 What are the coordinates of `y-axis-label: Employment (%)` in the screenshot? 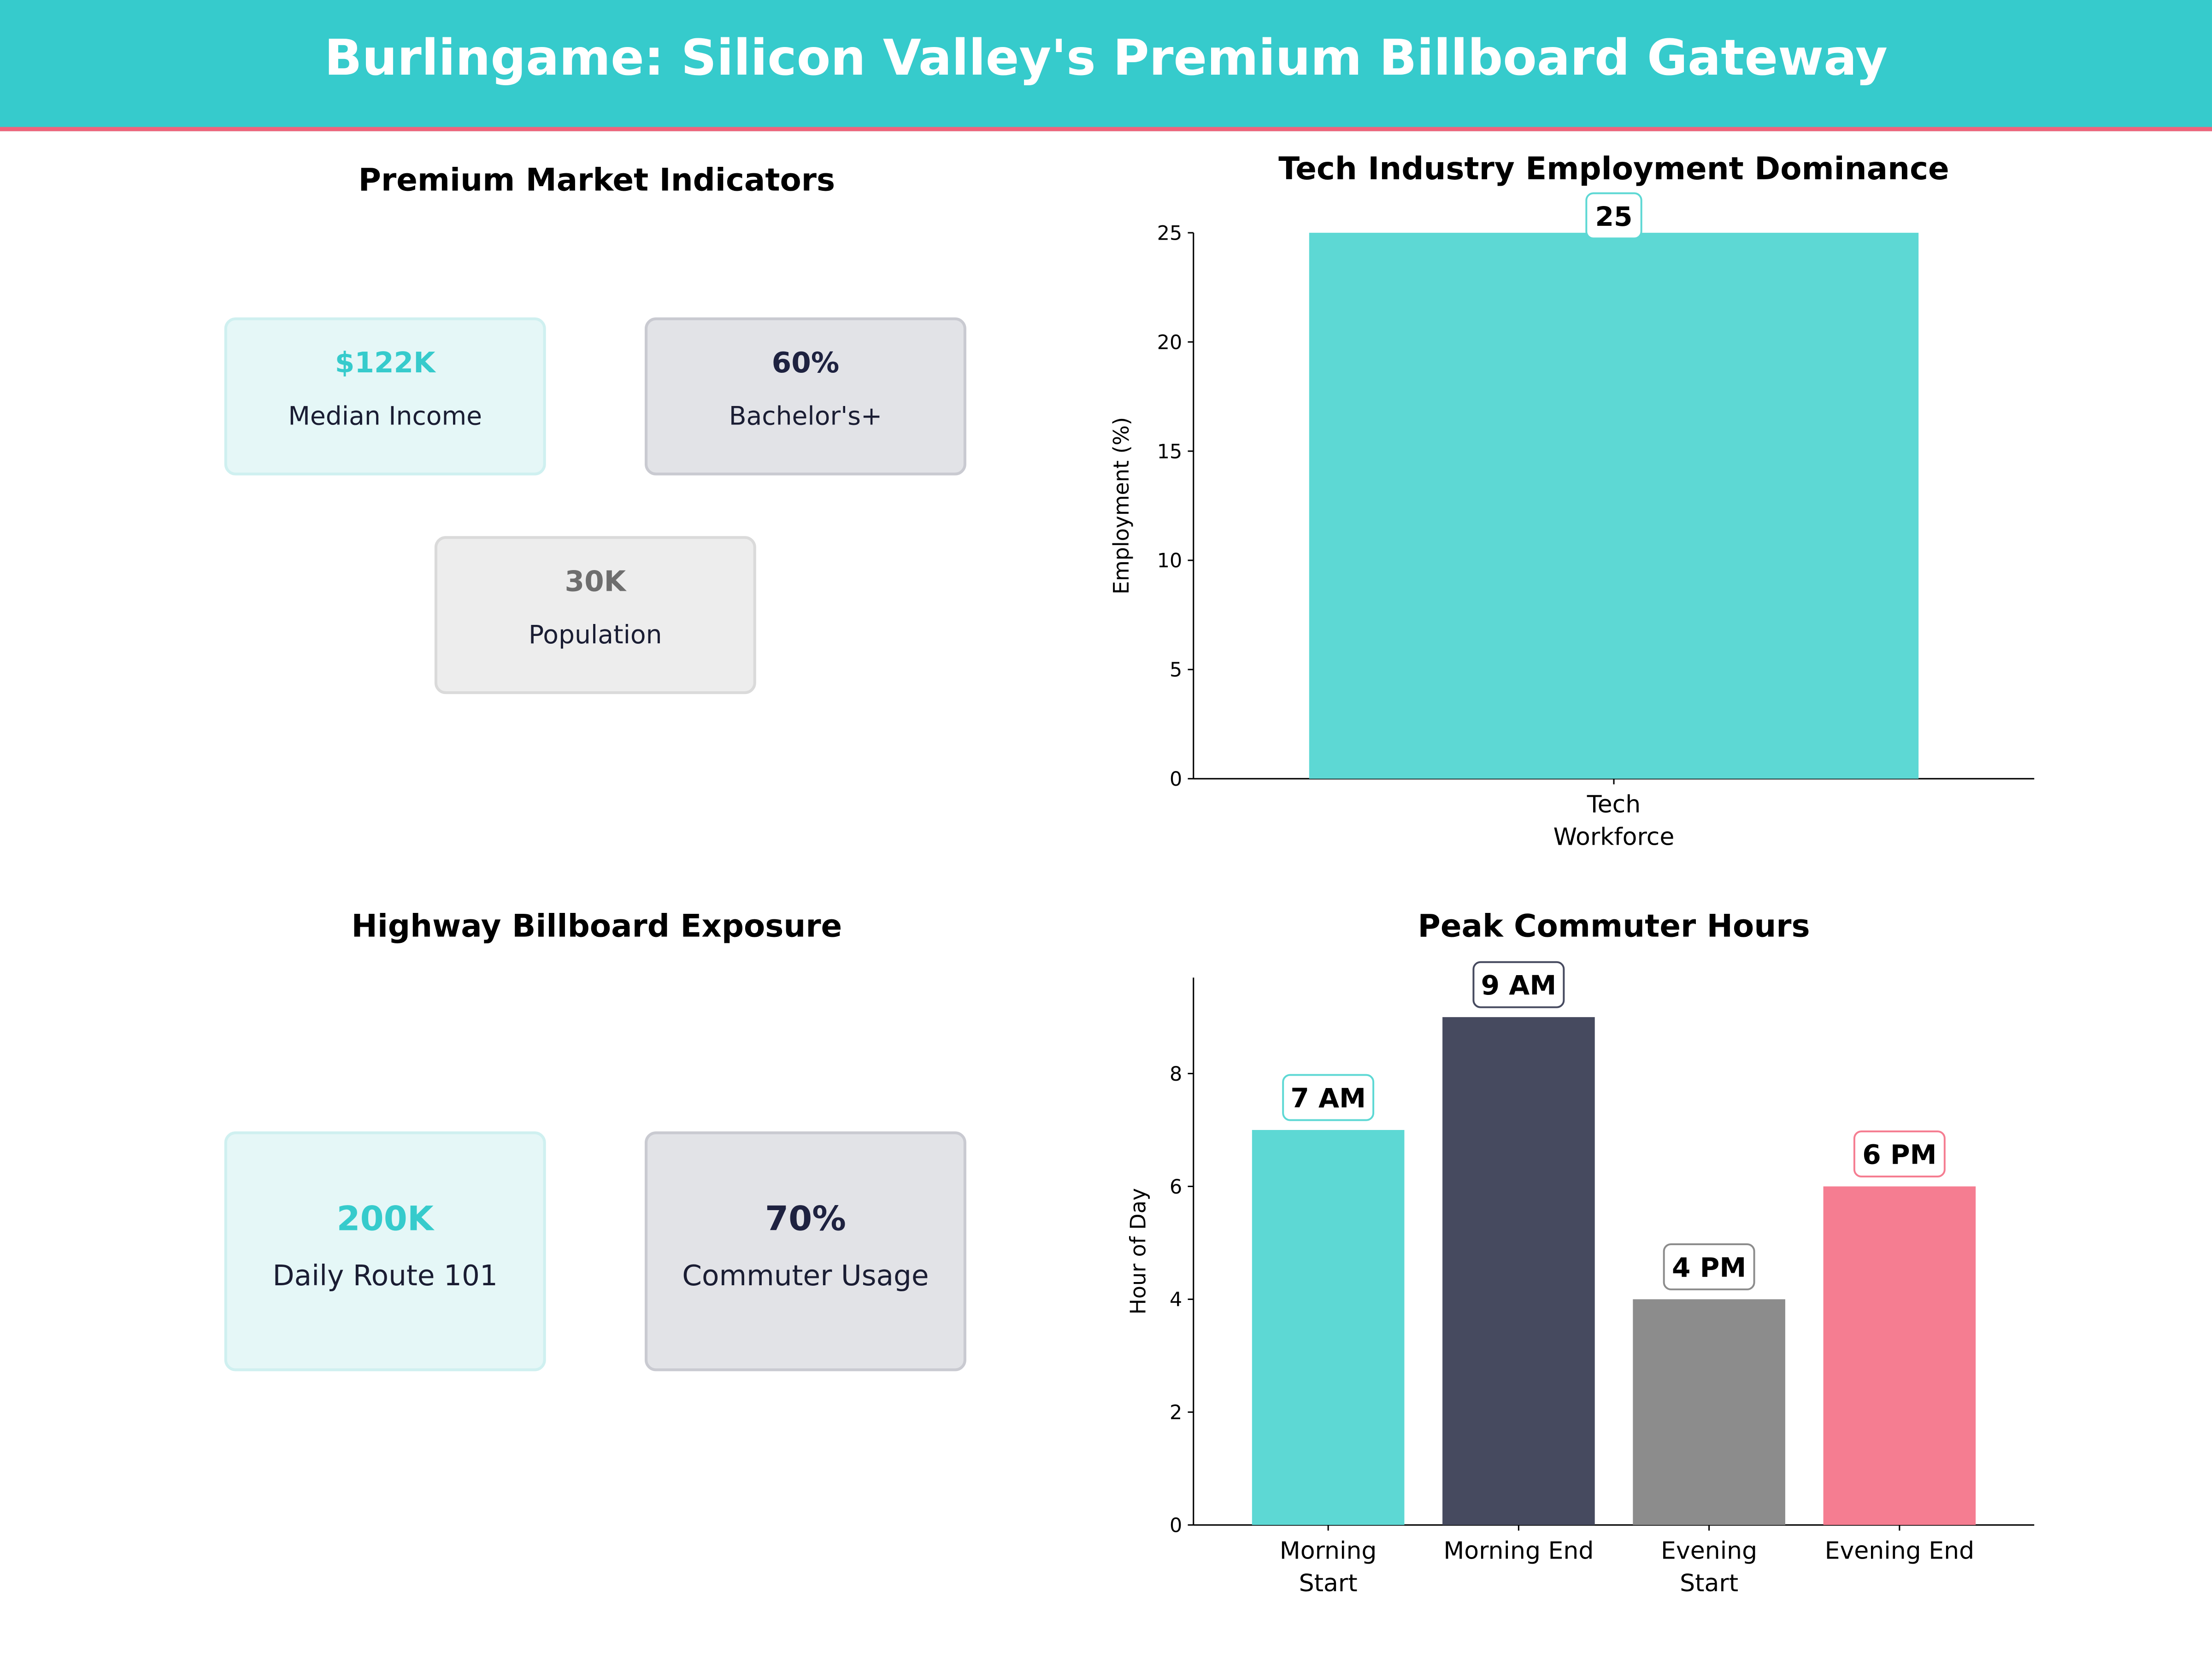 It's located at (1121, 505).